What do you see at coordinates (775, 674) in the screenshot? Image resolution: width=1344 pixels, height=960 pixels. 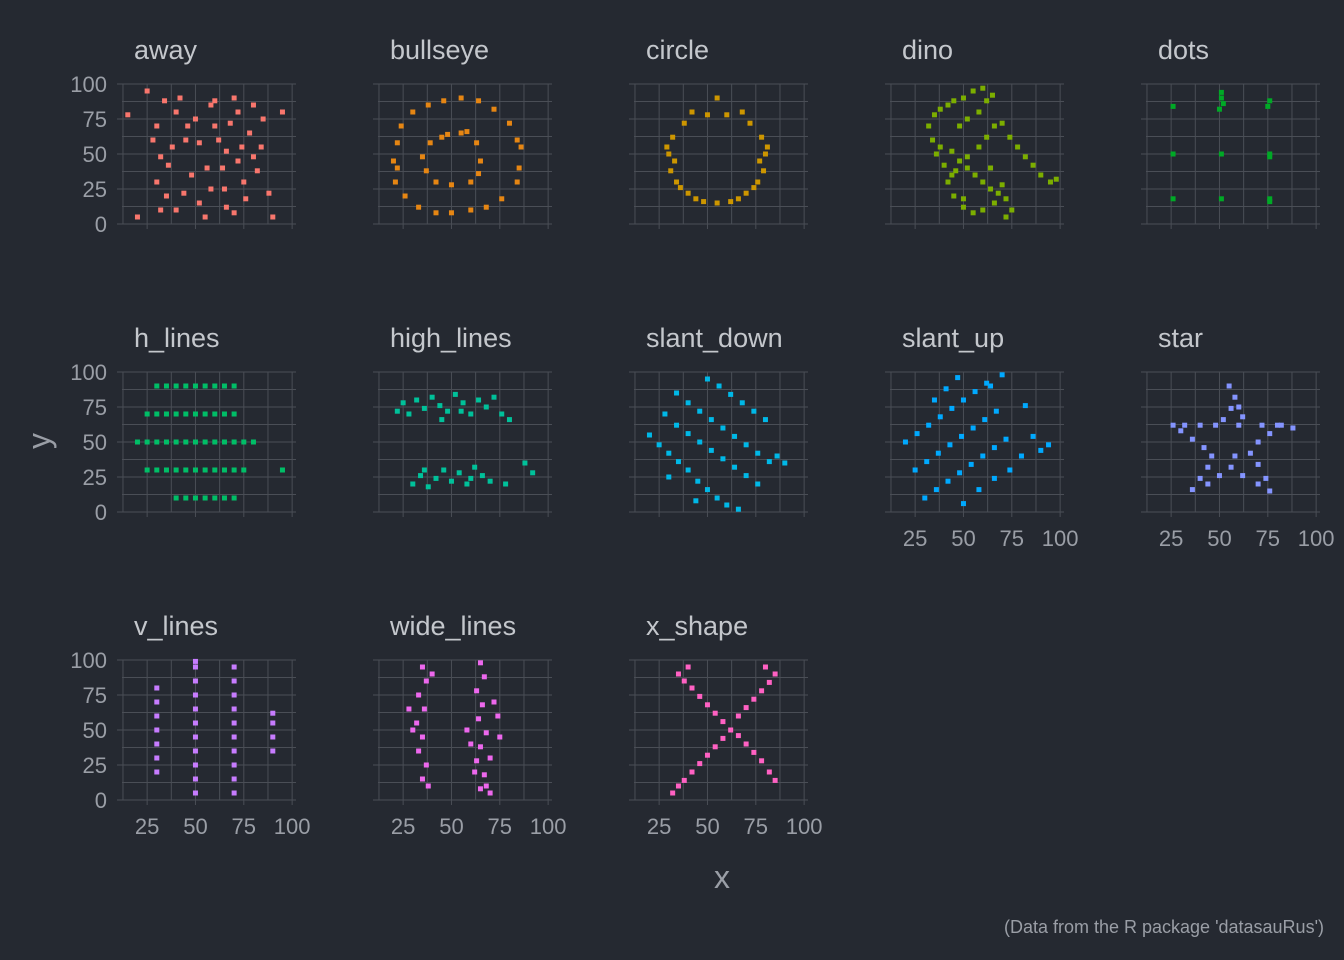 I see `data-point-x_shape` at bounding box center [775, 674].